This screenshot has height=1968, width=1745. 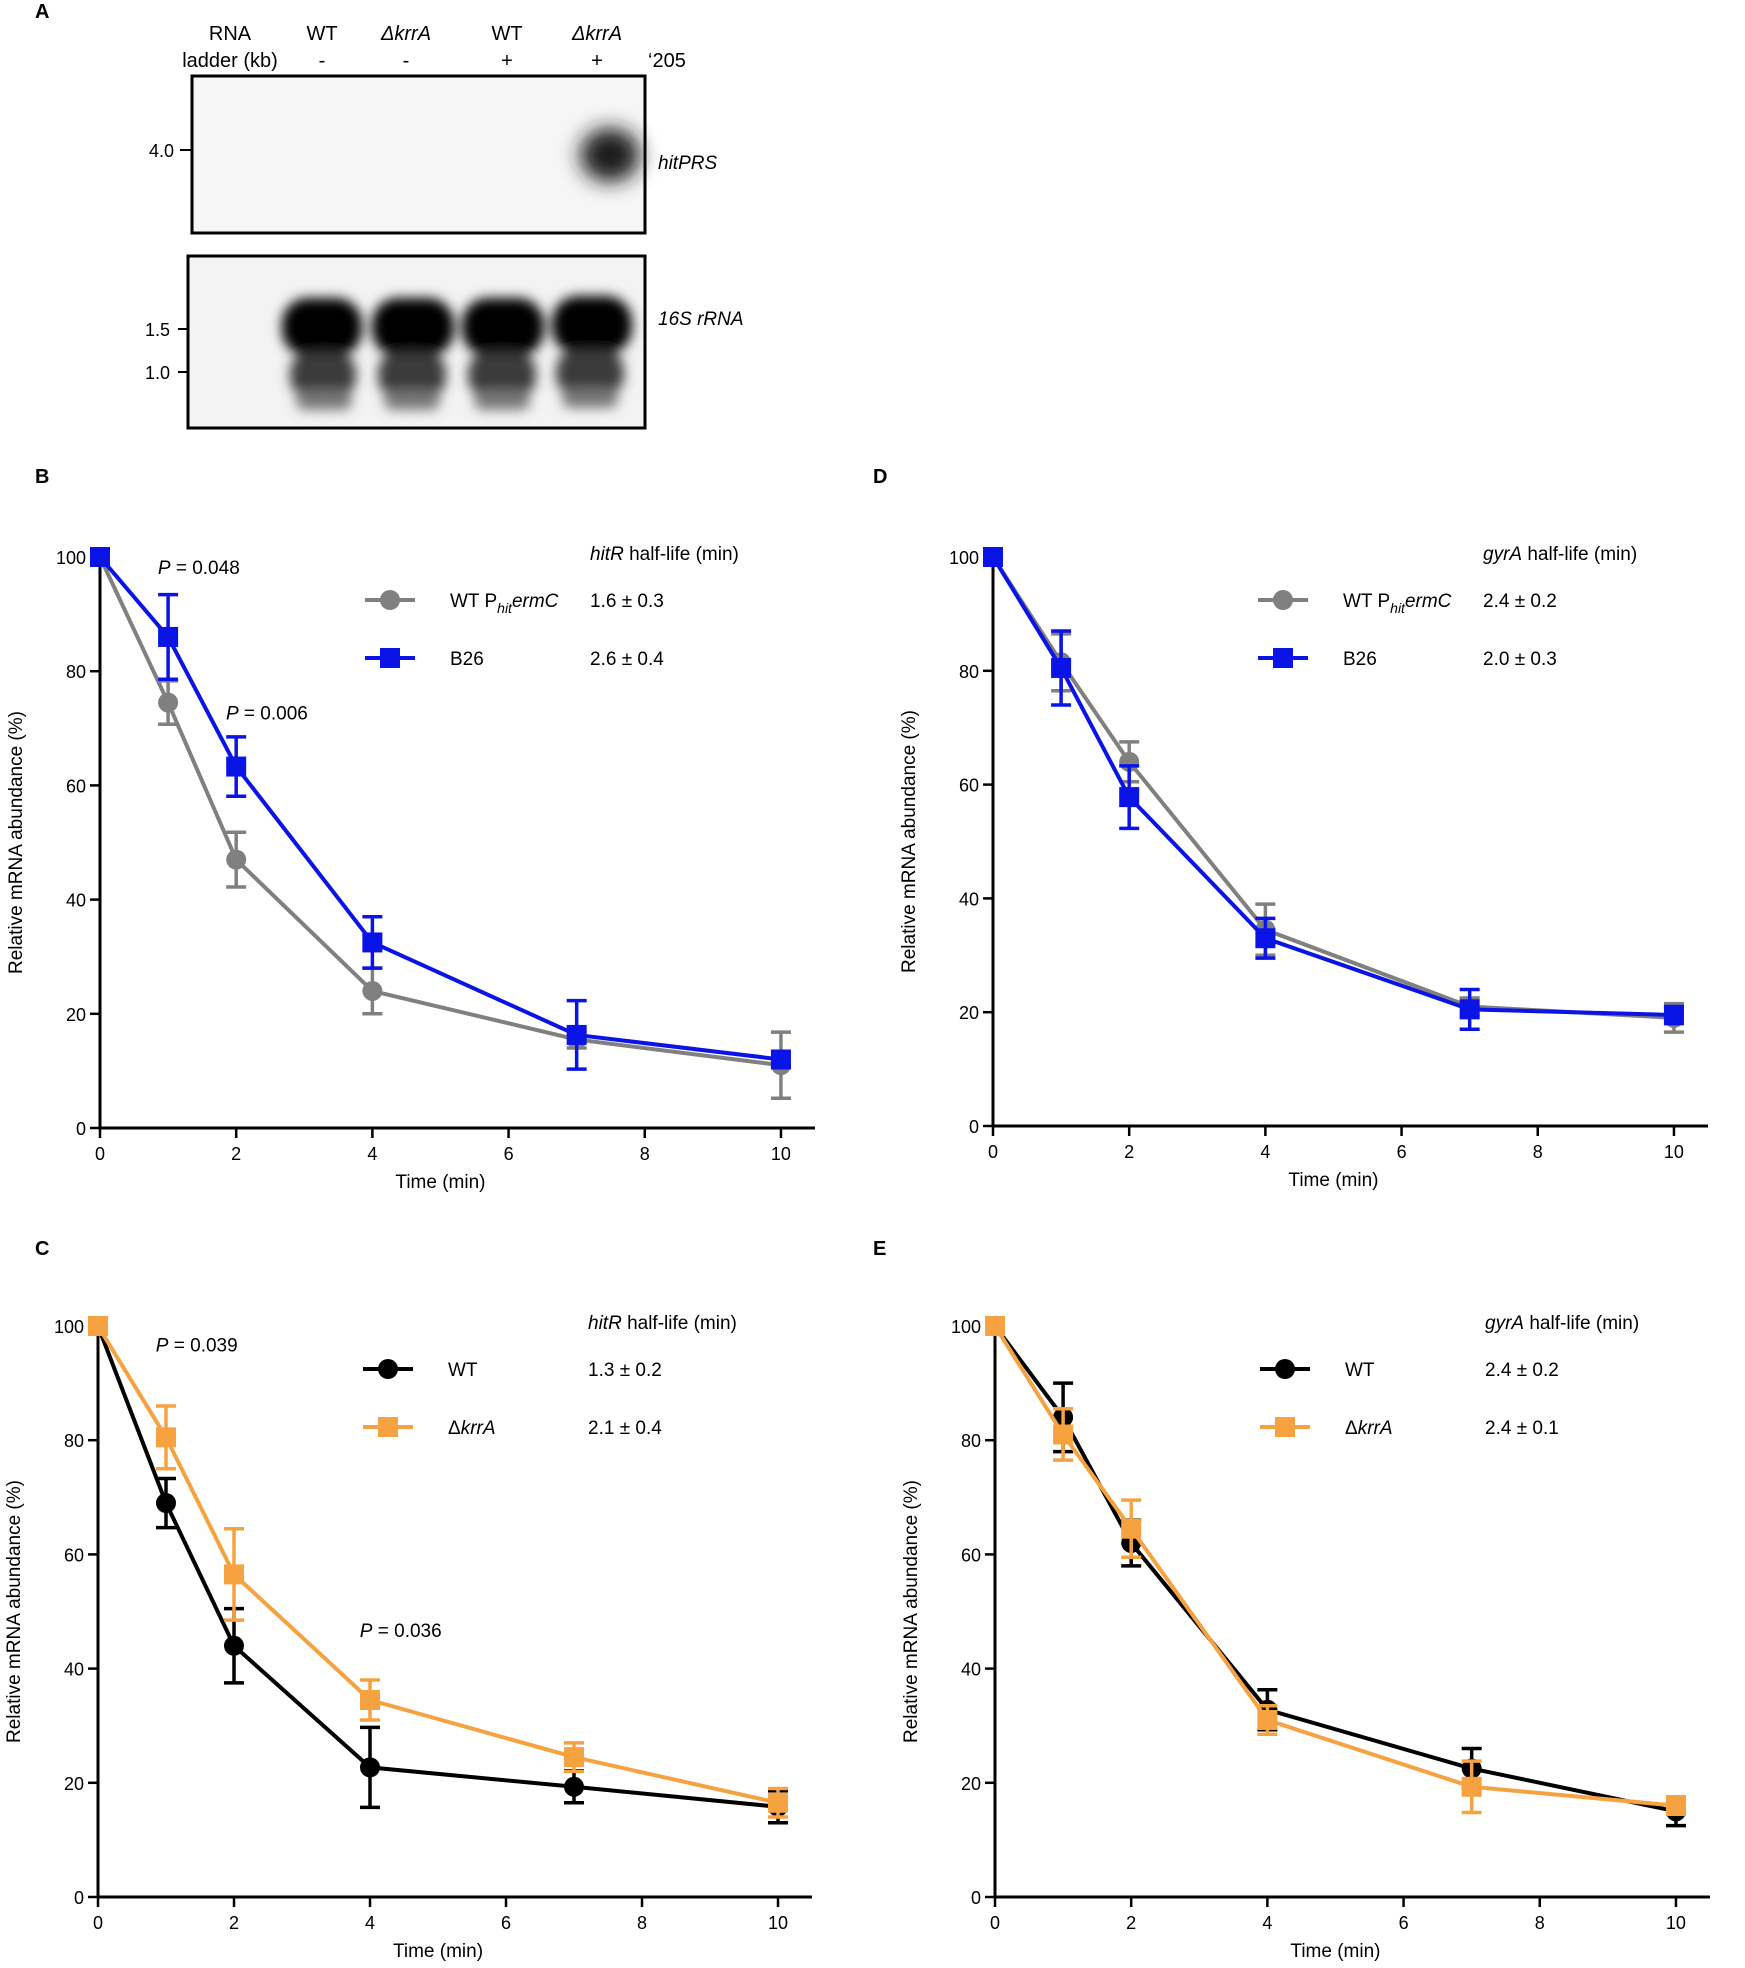 I want to click on lane-5-bottom: +, so click(x=597, y=61).